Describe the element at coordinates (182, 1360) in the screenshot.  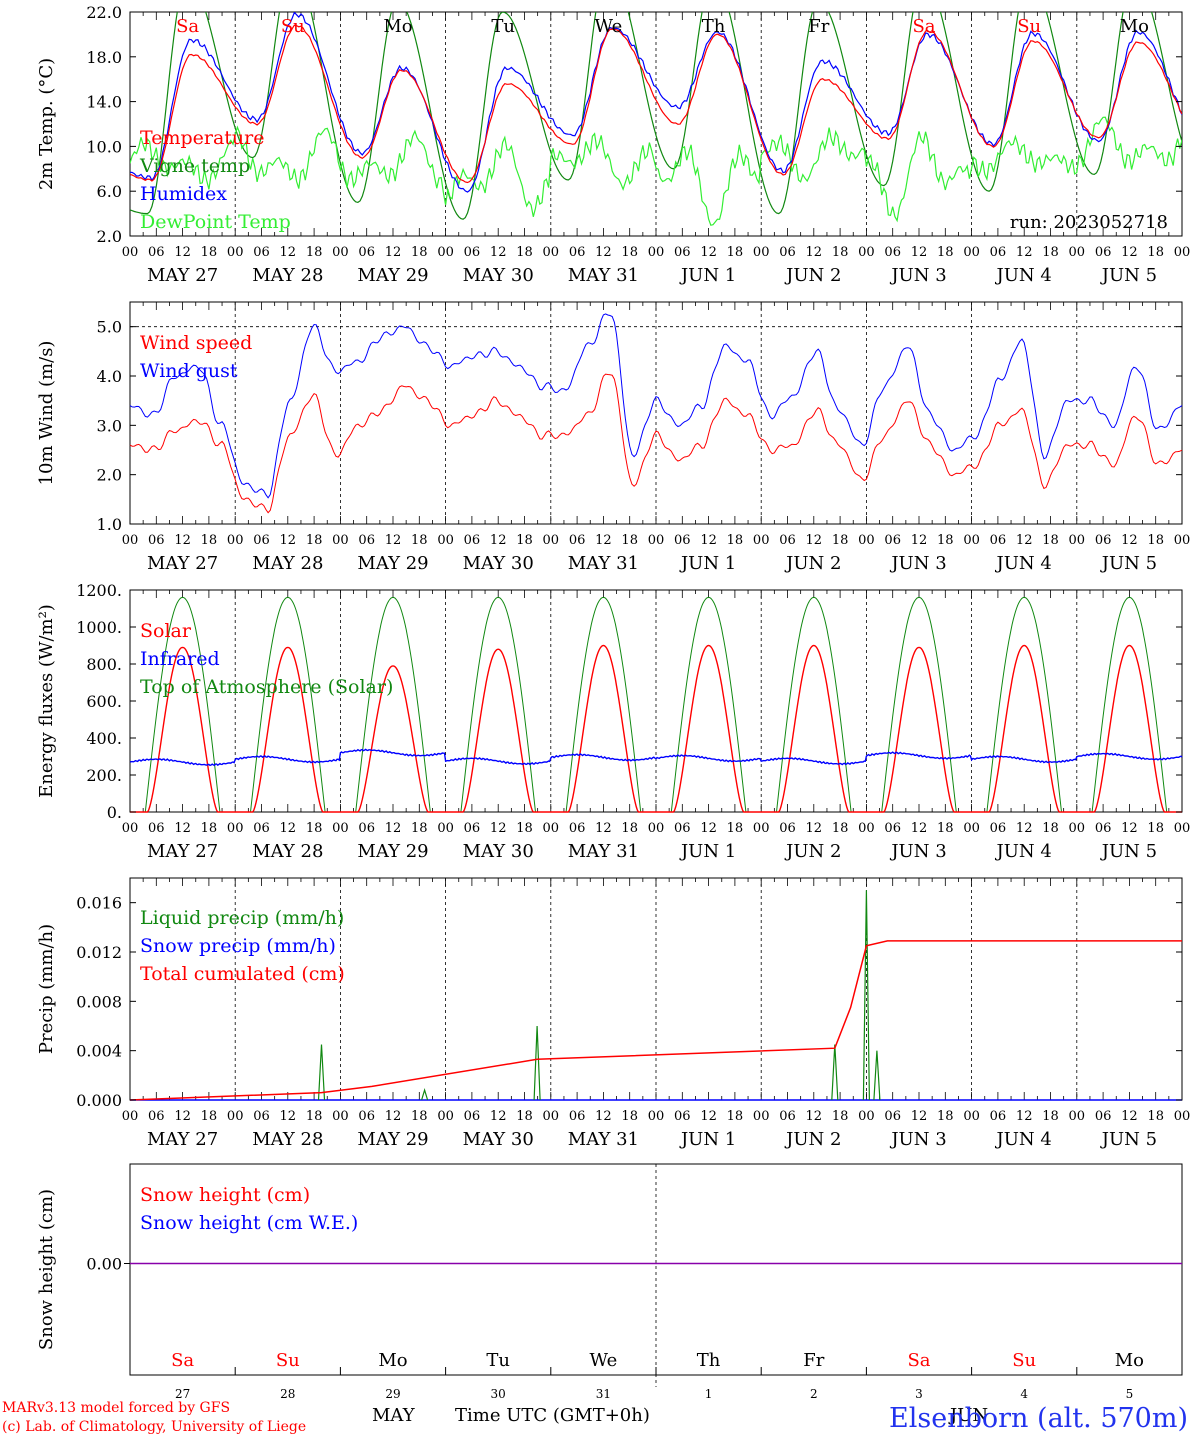
I see `day-name: Sa` at that location.